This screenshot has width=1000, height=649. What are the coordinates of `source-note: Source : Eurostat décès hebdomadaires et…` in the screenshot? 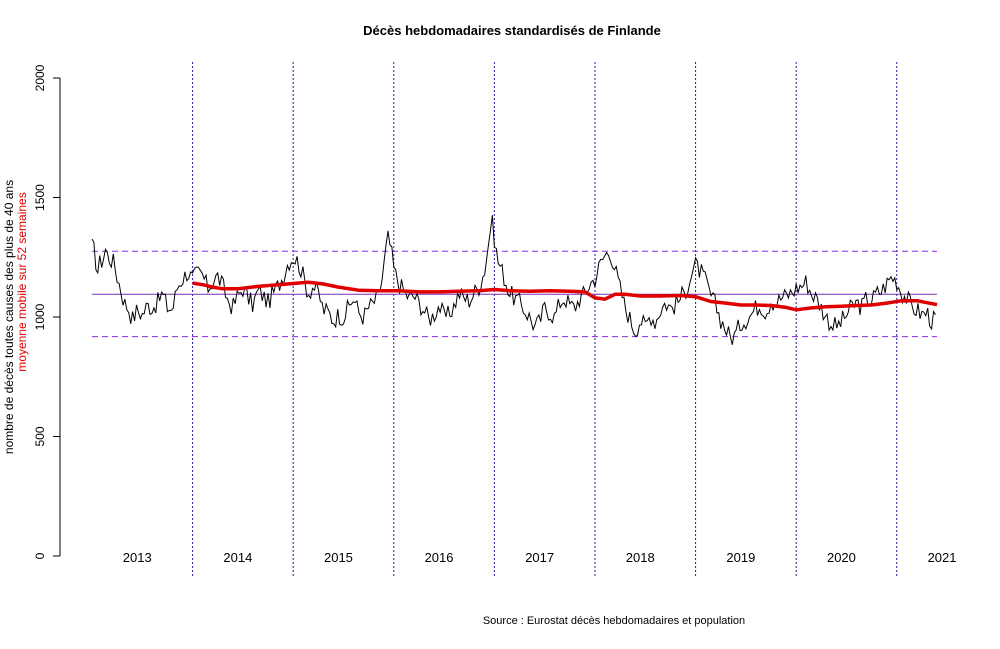 It's located at (614, 621).